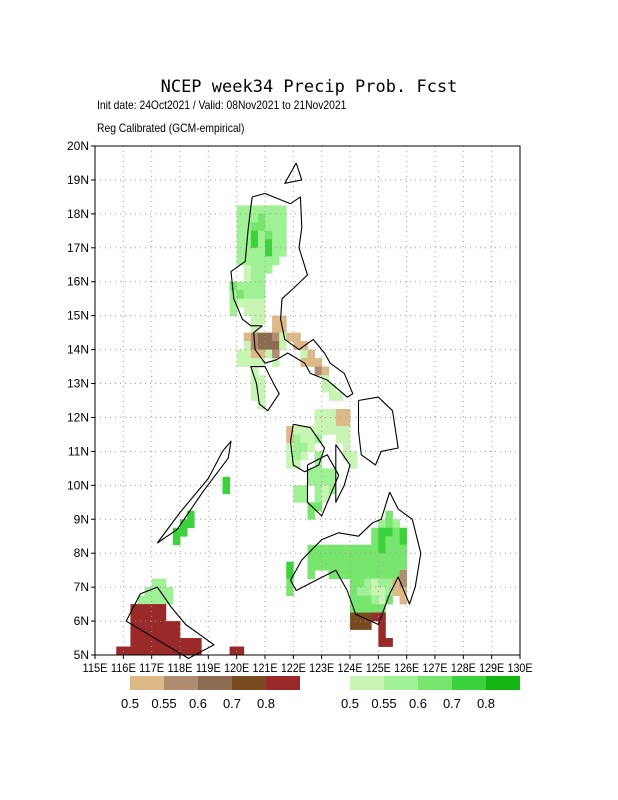 The height and width of the screenshot is (800, 618). What do you see at coordinates (78, 146) in the screenshot?
I see `lat-tick-label: 20N` at bounding box center [78, 146].